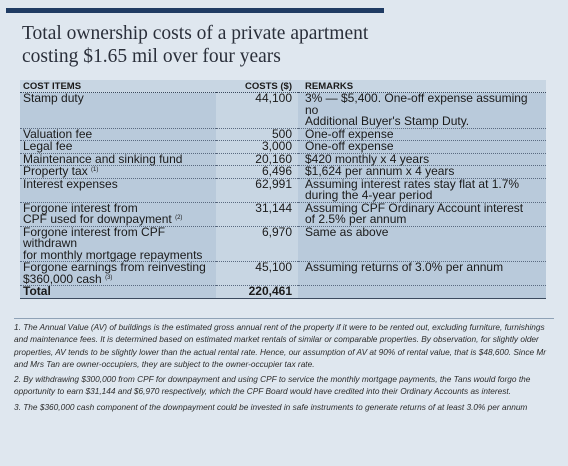  Describe the element at coordinates (257, 244) in the screenshot. I see `cost-value: 6,970` at that location.